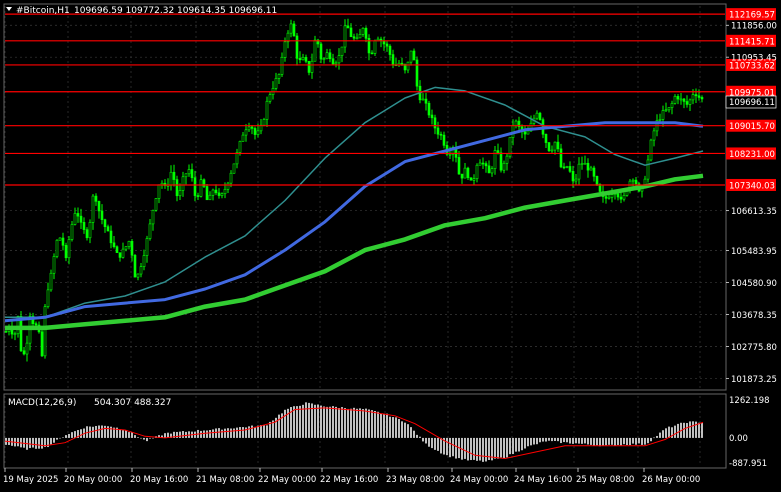  Describe the element at coordinates (9, 9) in the screenshot. I see `chart-menu-triangle-icon` at that location.